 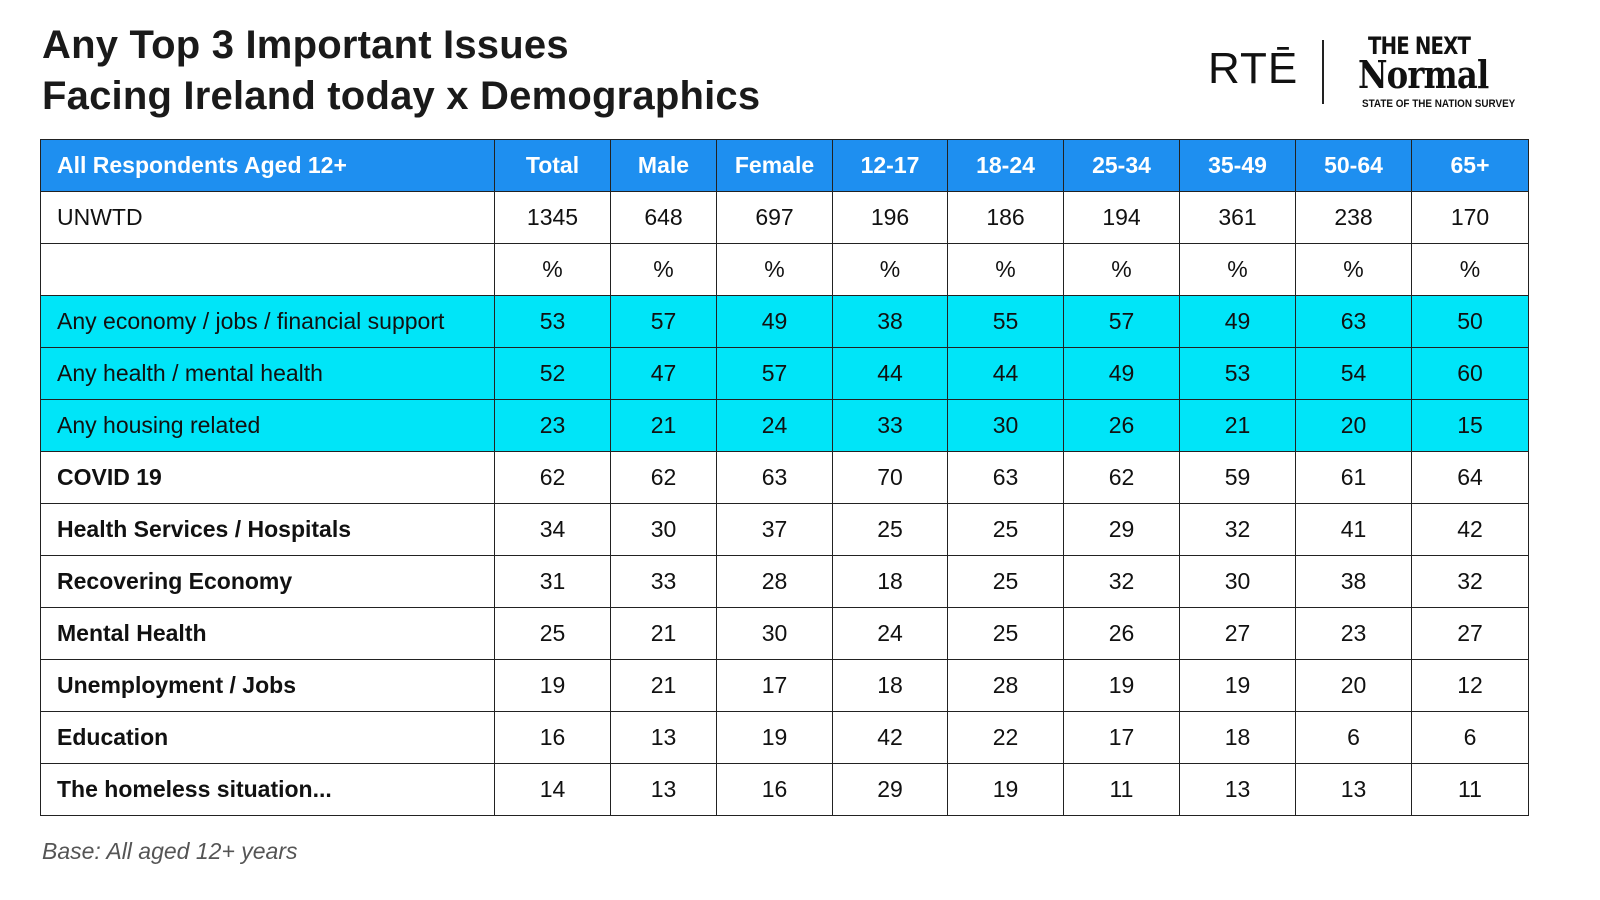 I want to click on logo-divider, so click(x=1323, y=72).